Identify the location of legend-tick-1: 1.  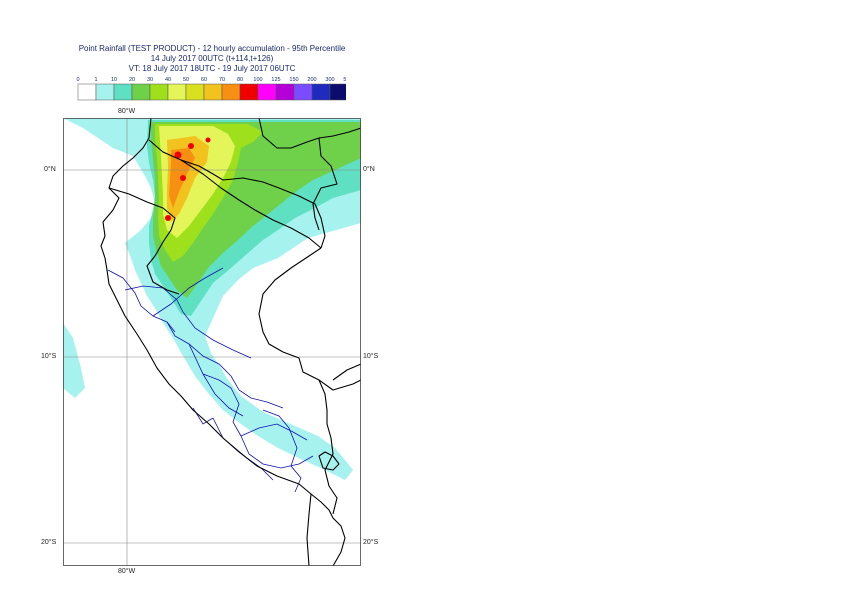
(95, 80).